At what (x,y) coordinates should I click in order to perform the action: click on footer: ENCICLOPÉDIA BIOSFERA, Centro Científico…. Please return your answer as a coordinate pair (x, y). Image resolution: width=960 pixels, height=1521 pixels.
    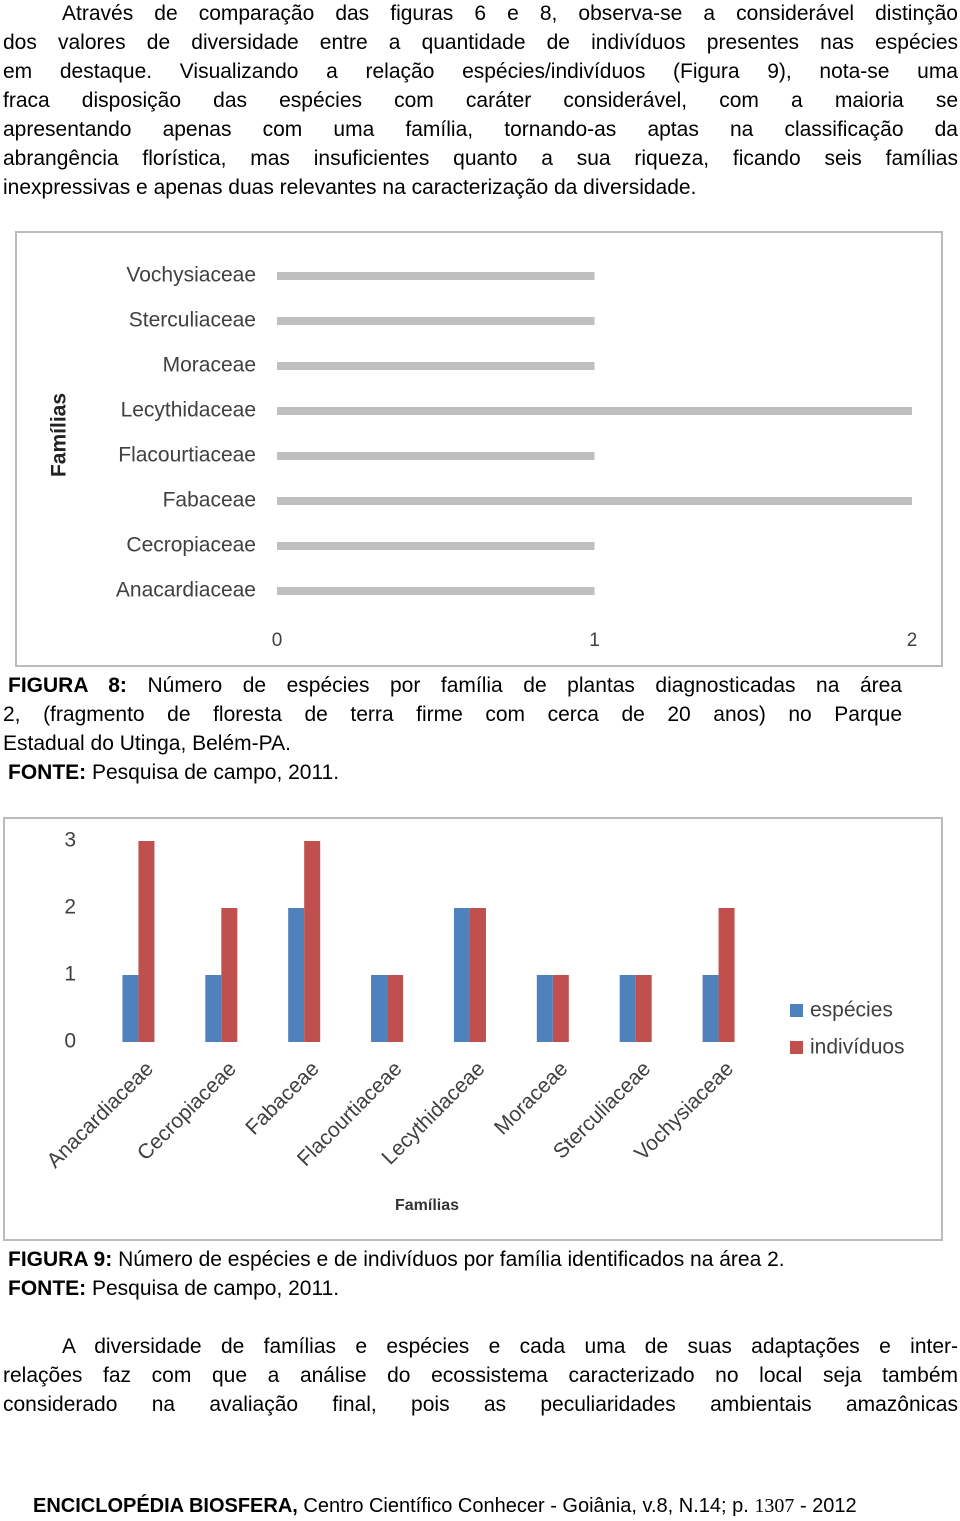
    Looking at the image, I should click on (445, 1506).